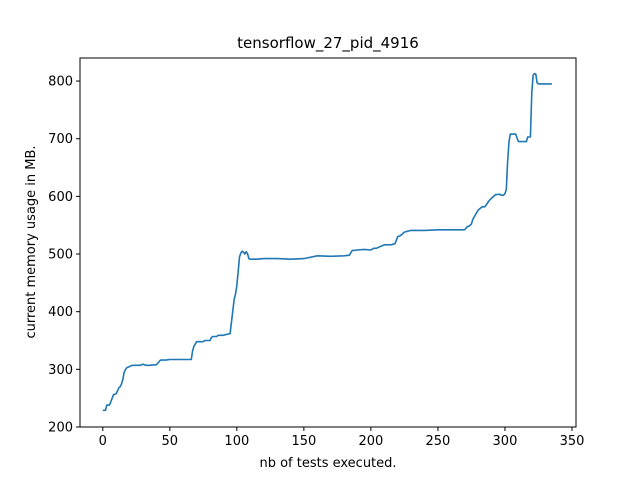 Image resolution: width=640 pixels, height=480 pixels. What do you see at coordinates (60, 82) in the screenshot?
I see `y-tick-label: 800` at bounding box center [60, 82].